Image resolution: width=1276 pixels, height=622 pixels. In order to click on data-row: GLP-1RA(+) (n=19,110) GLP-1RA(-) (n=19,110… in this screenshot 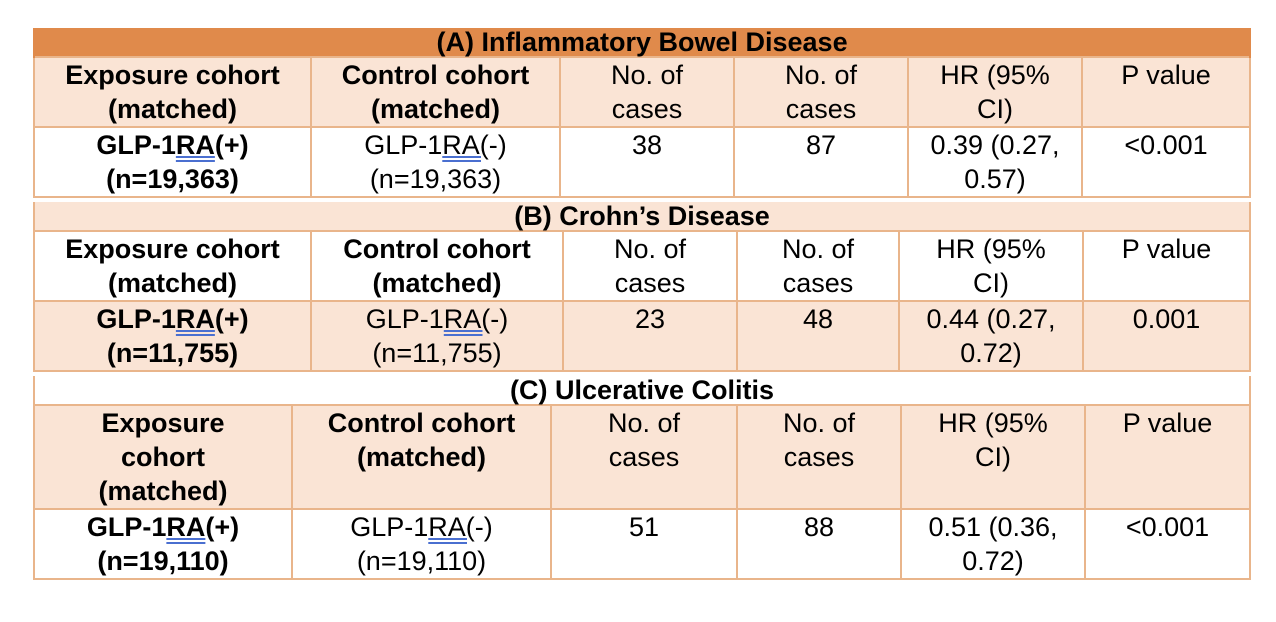, I will do `click(642, 544)`.